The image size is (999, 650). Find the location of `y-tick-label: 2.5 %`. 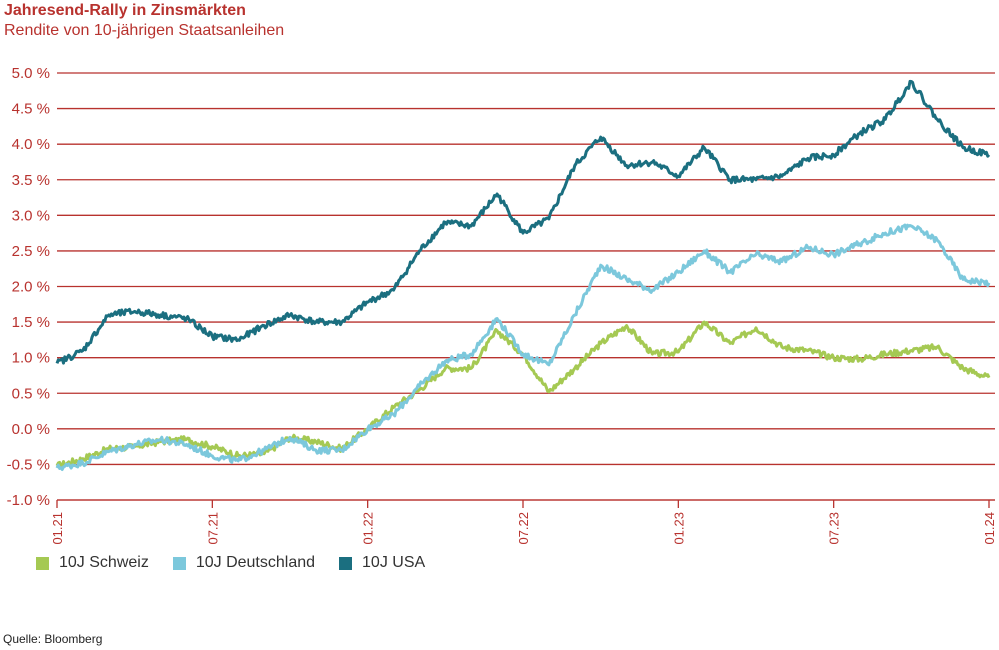

y-tick-label: 2.5 % is located at coordinates (31, 251).